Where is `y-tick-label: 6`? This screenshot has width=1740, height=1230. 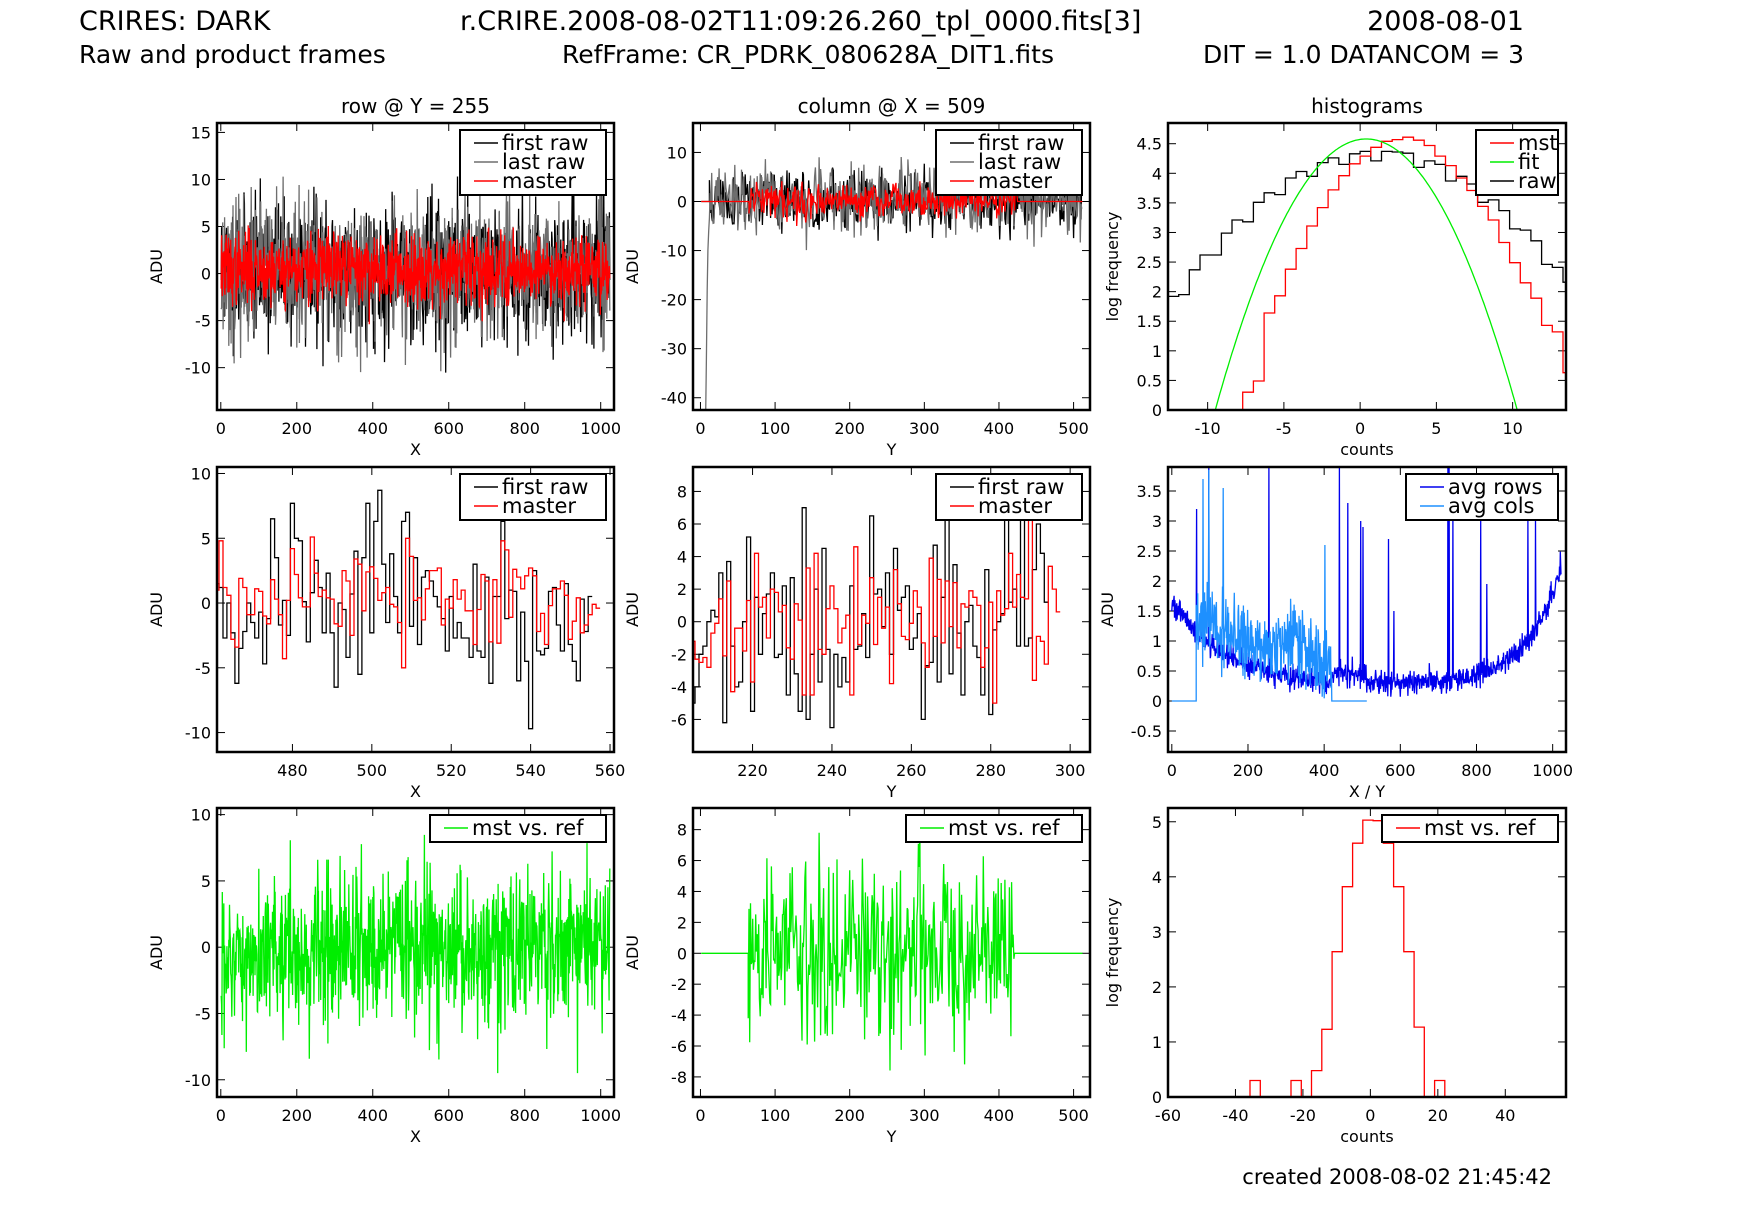
y-tick-label: 6 is located at coordinates (682, 861).